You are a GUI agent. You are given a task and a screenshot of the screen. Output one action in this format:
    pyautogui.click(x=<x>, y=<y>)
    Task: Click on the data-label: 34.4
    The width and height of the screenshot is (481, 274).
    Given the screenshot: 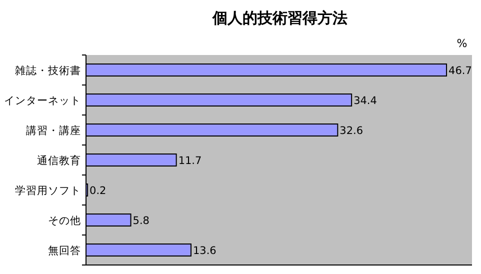 What is the action you would take?
    pyautogui.click(x=366, y=101)
    